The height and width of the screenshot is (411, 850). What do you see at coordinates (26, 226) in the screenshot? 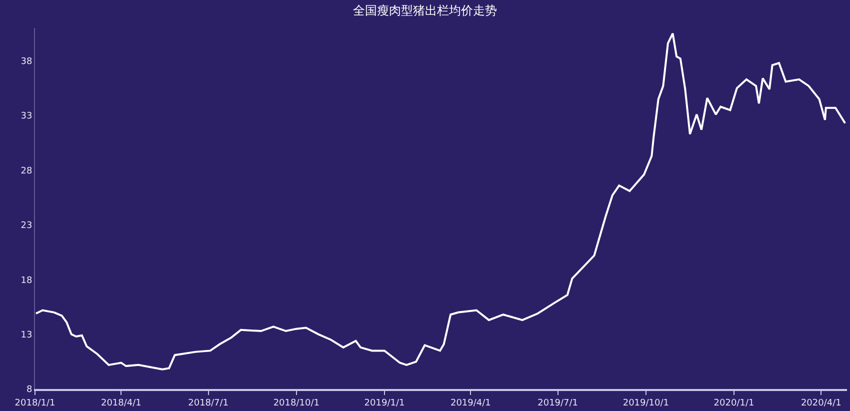
I see `y-tick-label: 23` at bounding box center [26, 226].